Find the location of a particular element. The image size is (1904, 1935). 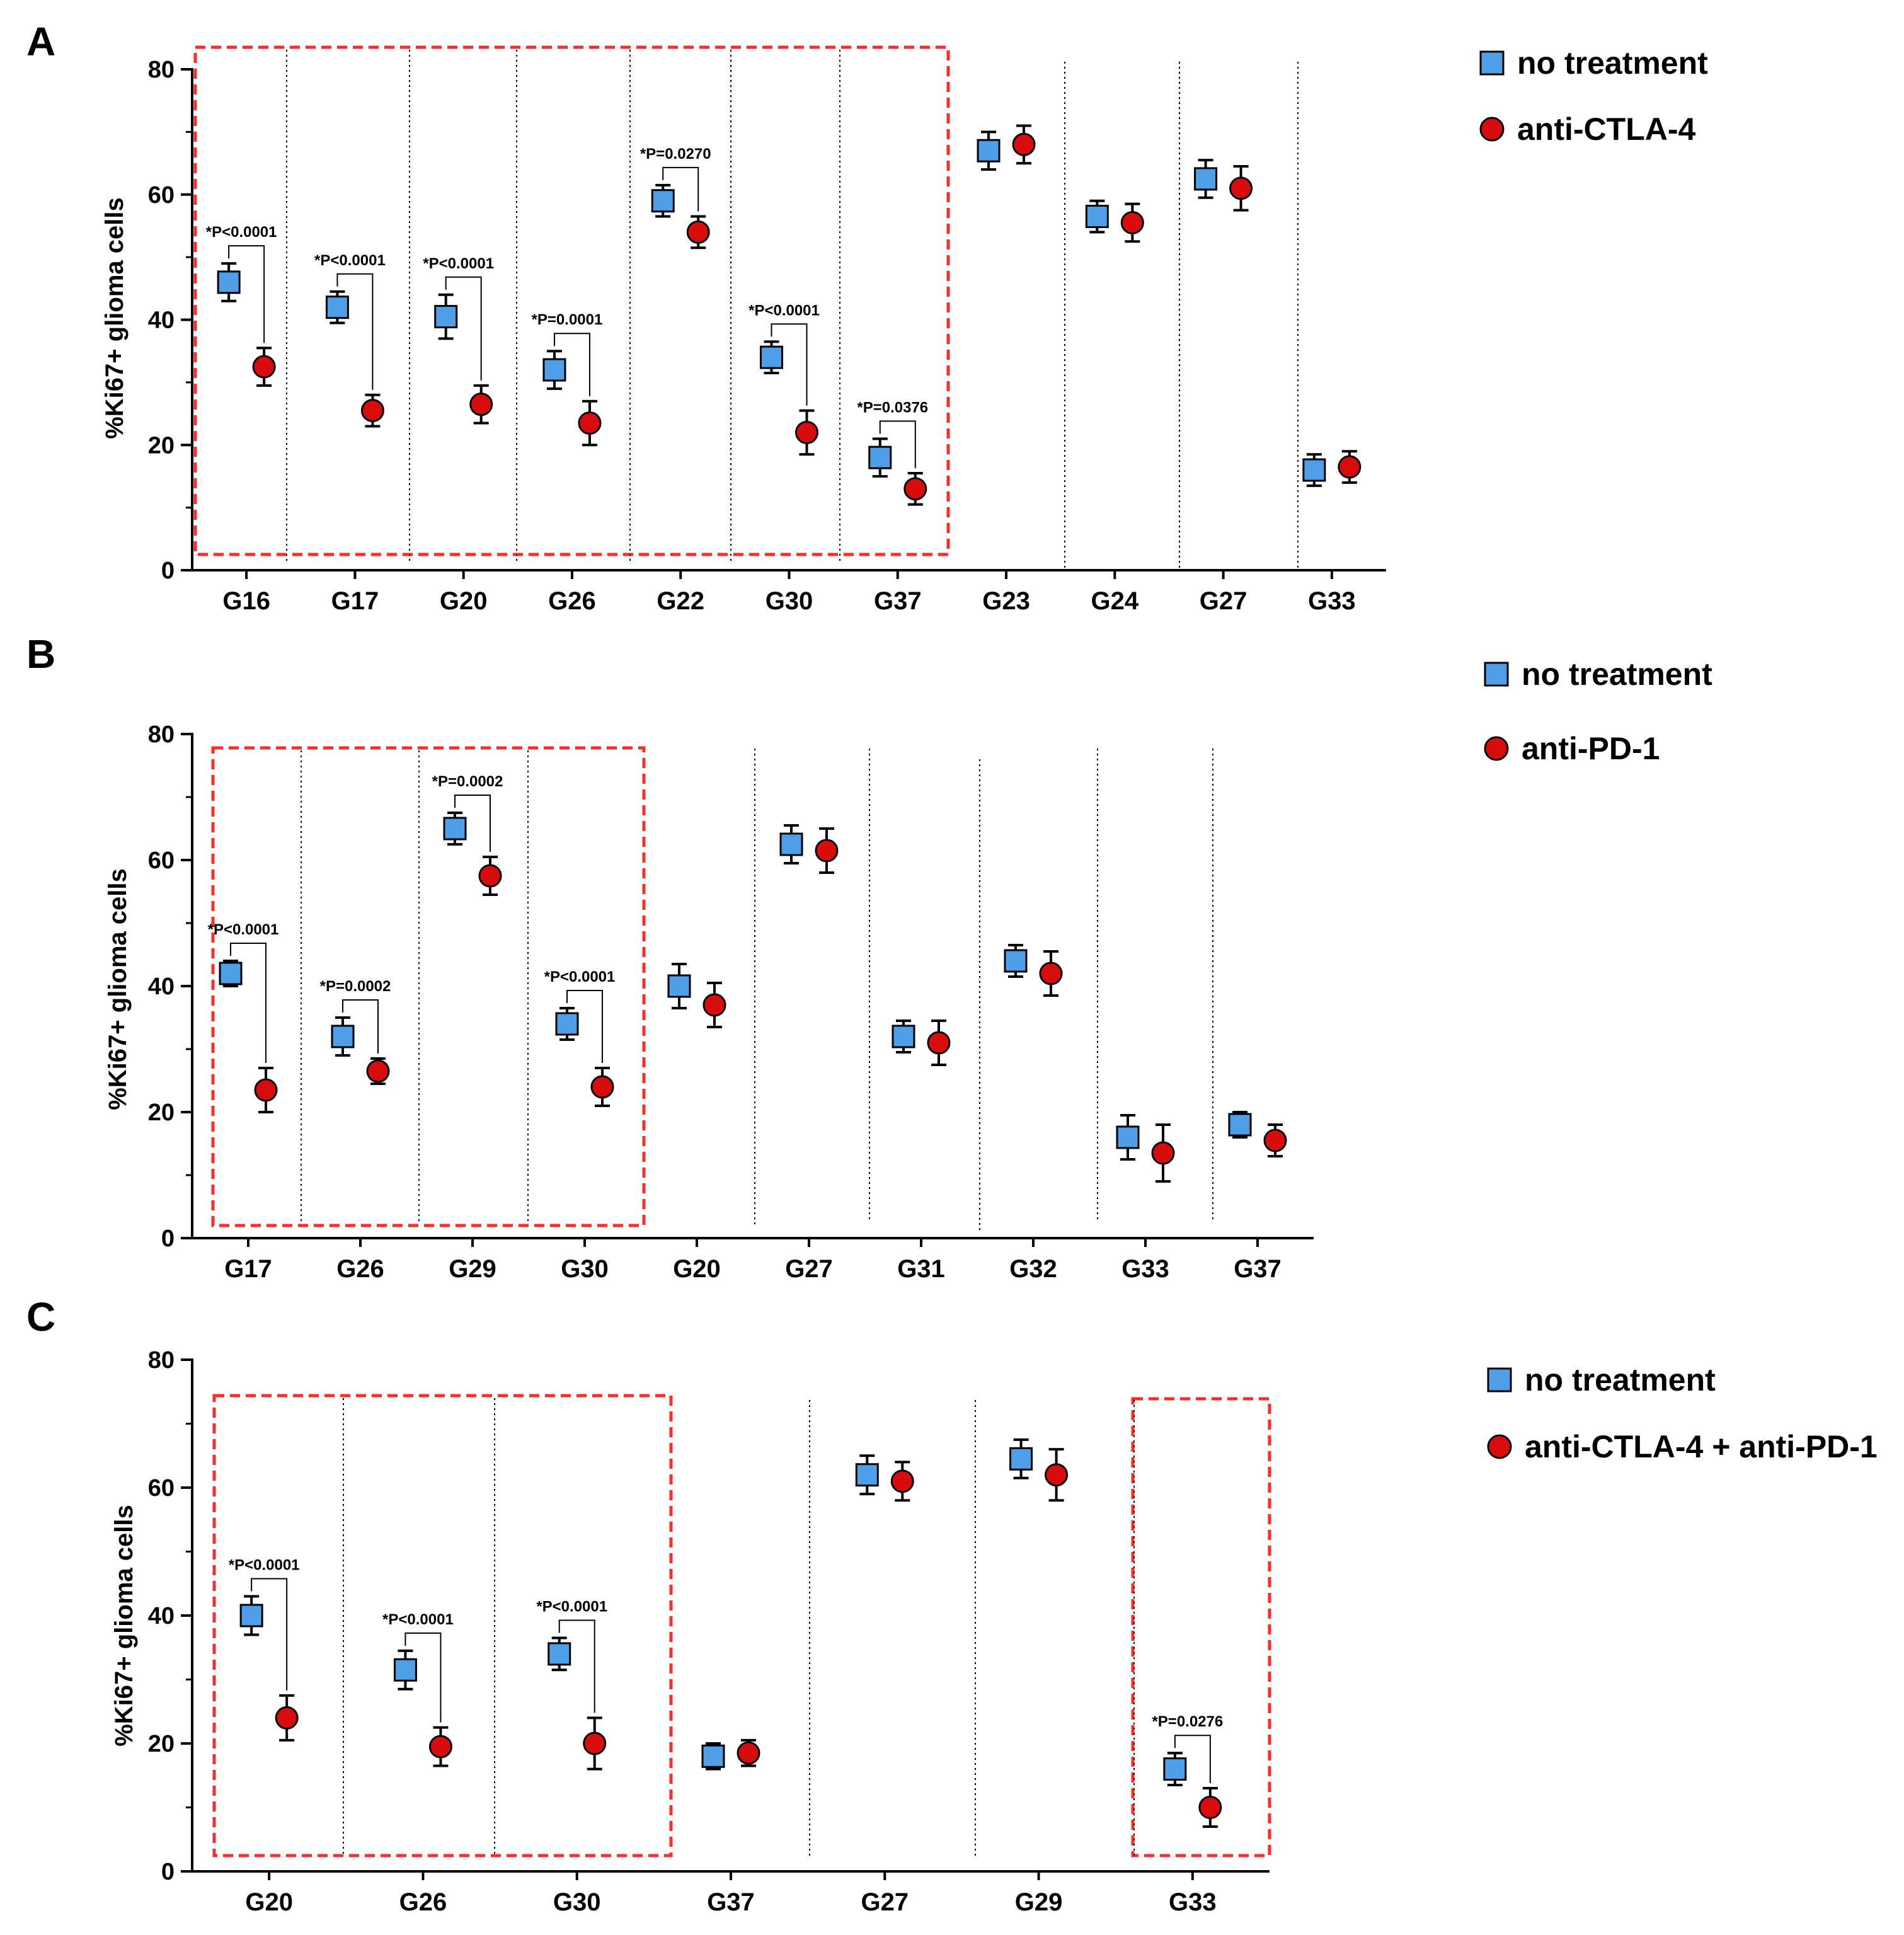

panel-letter: B is located at coordinates (40, 654).